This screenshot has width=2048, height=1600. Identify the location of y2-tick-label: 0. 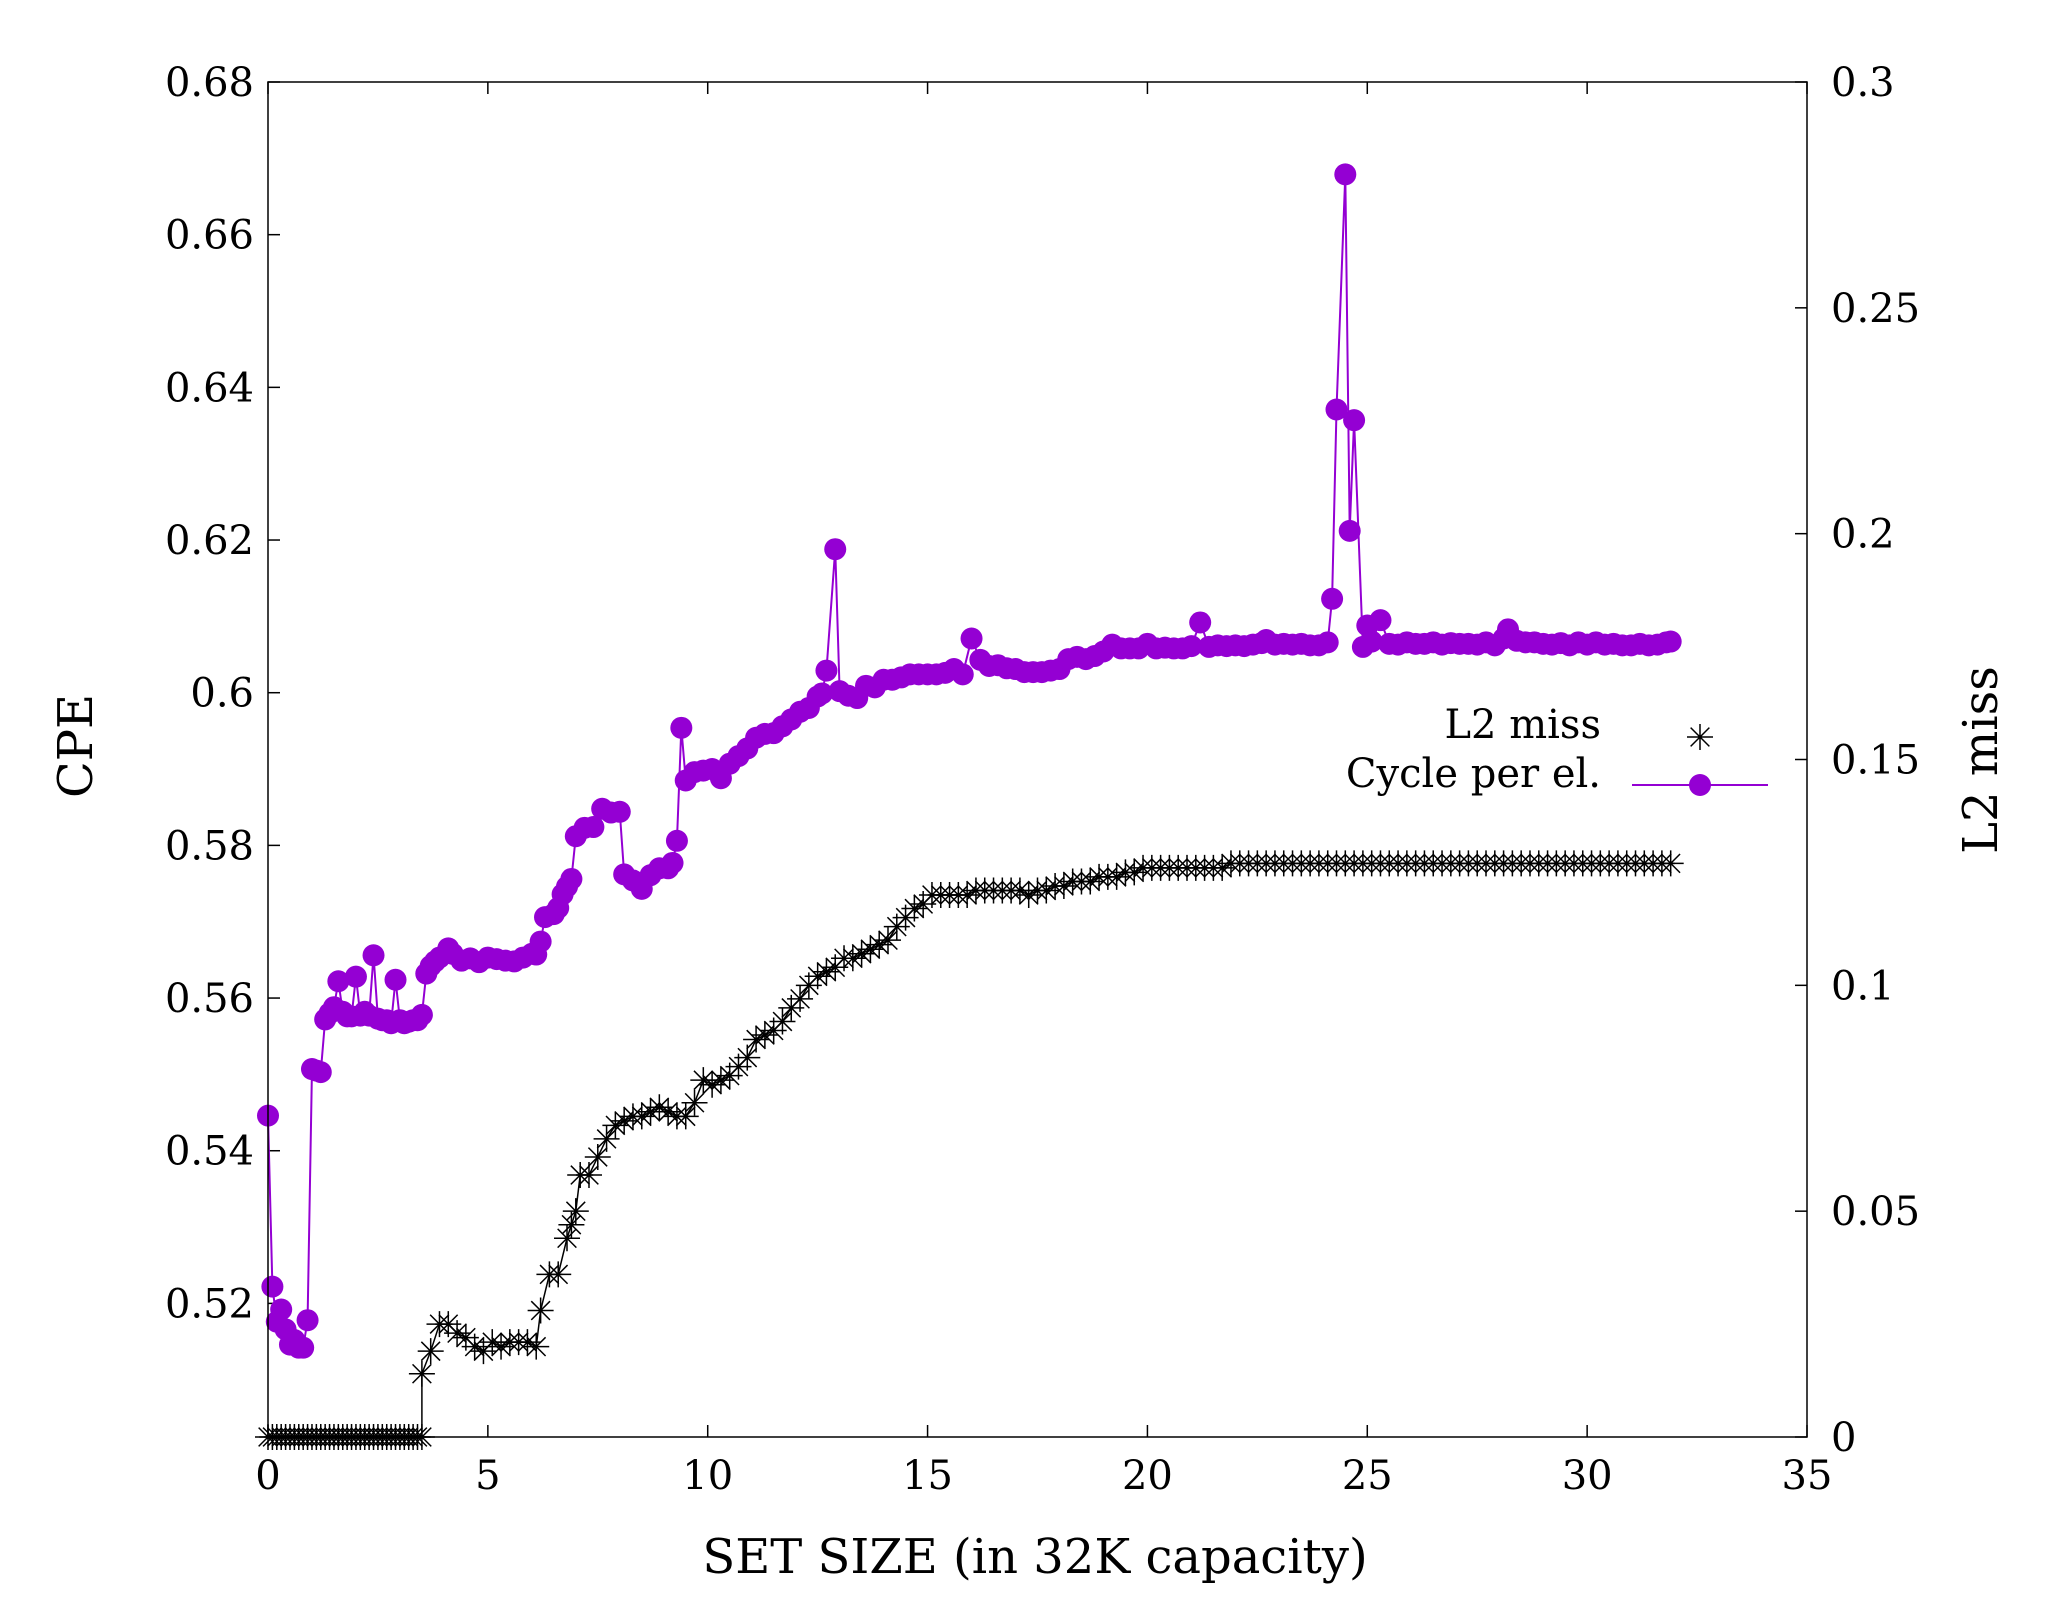
(1843, 1438).